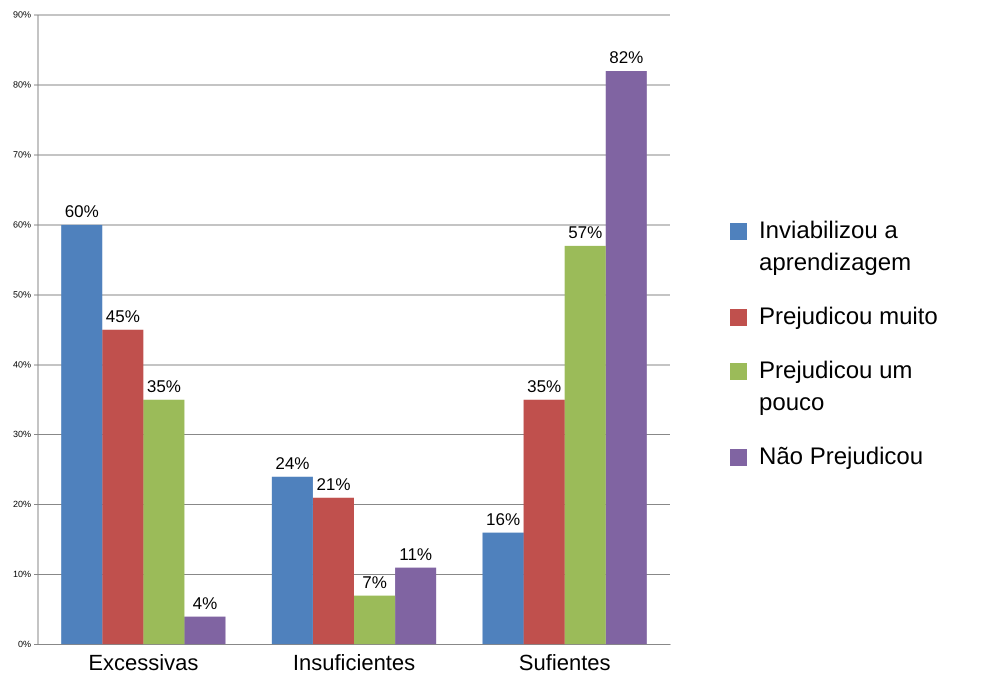 The height and width of the screenshot is (688, 990). I want to click on legend-label: Prejudicou muito, so click(848, 317).